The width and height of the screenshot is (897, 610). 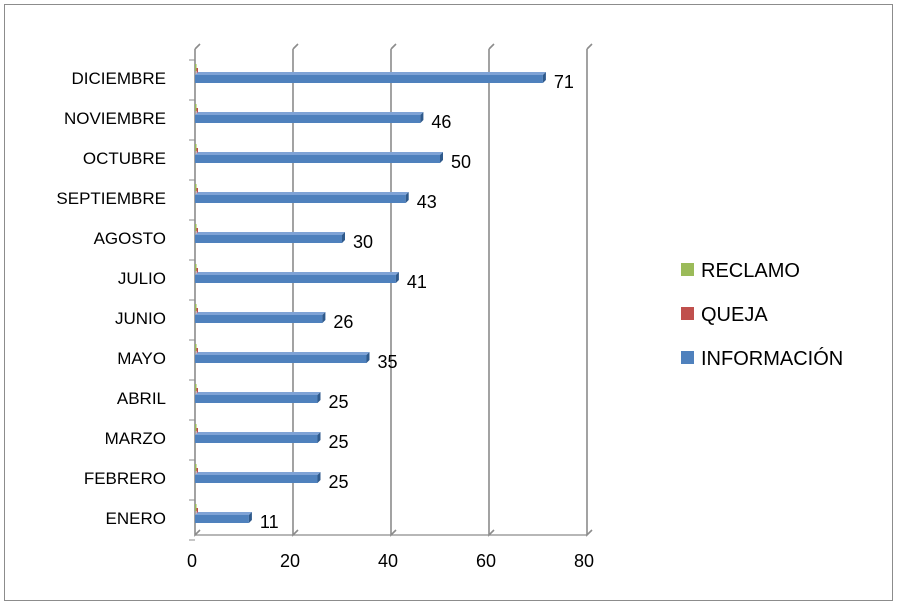 What do you see at coordinates (115, 118) in the screenshot?
I see `category-label: NOVIEMBRE` at bounding box center [115, 118].